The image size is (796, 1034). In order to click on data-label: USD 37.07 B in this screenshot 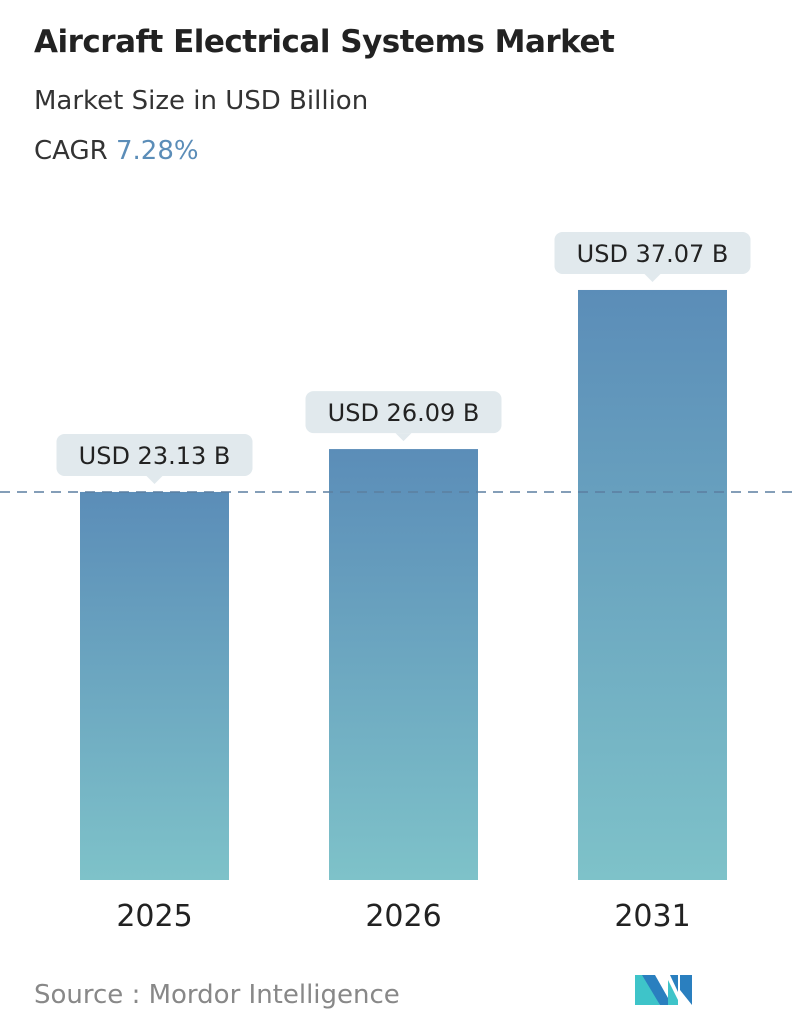, I will do `click(653, 254)`.